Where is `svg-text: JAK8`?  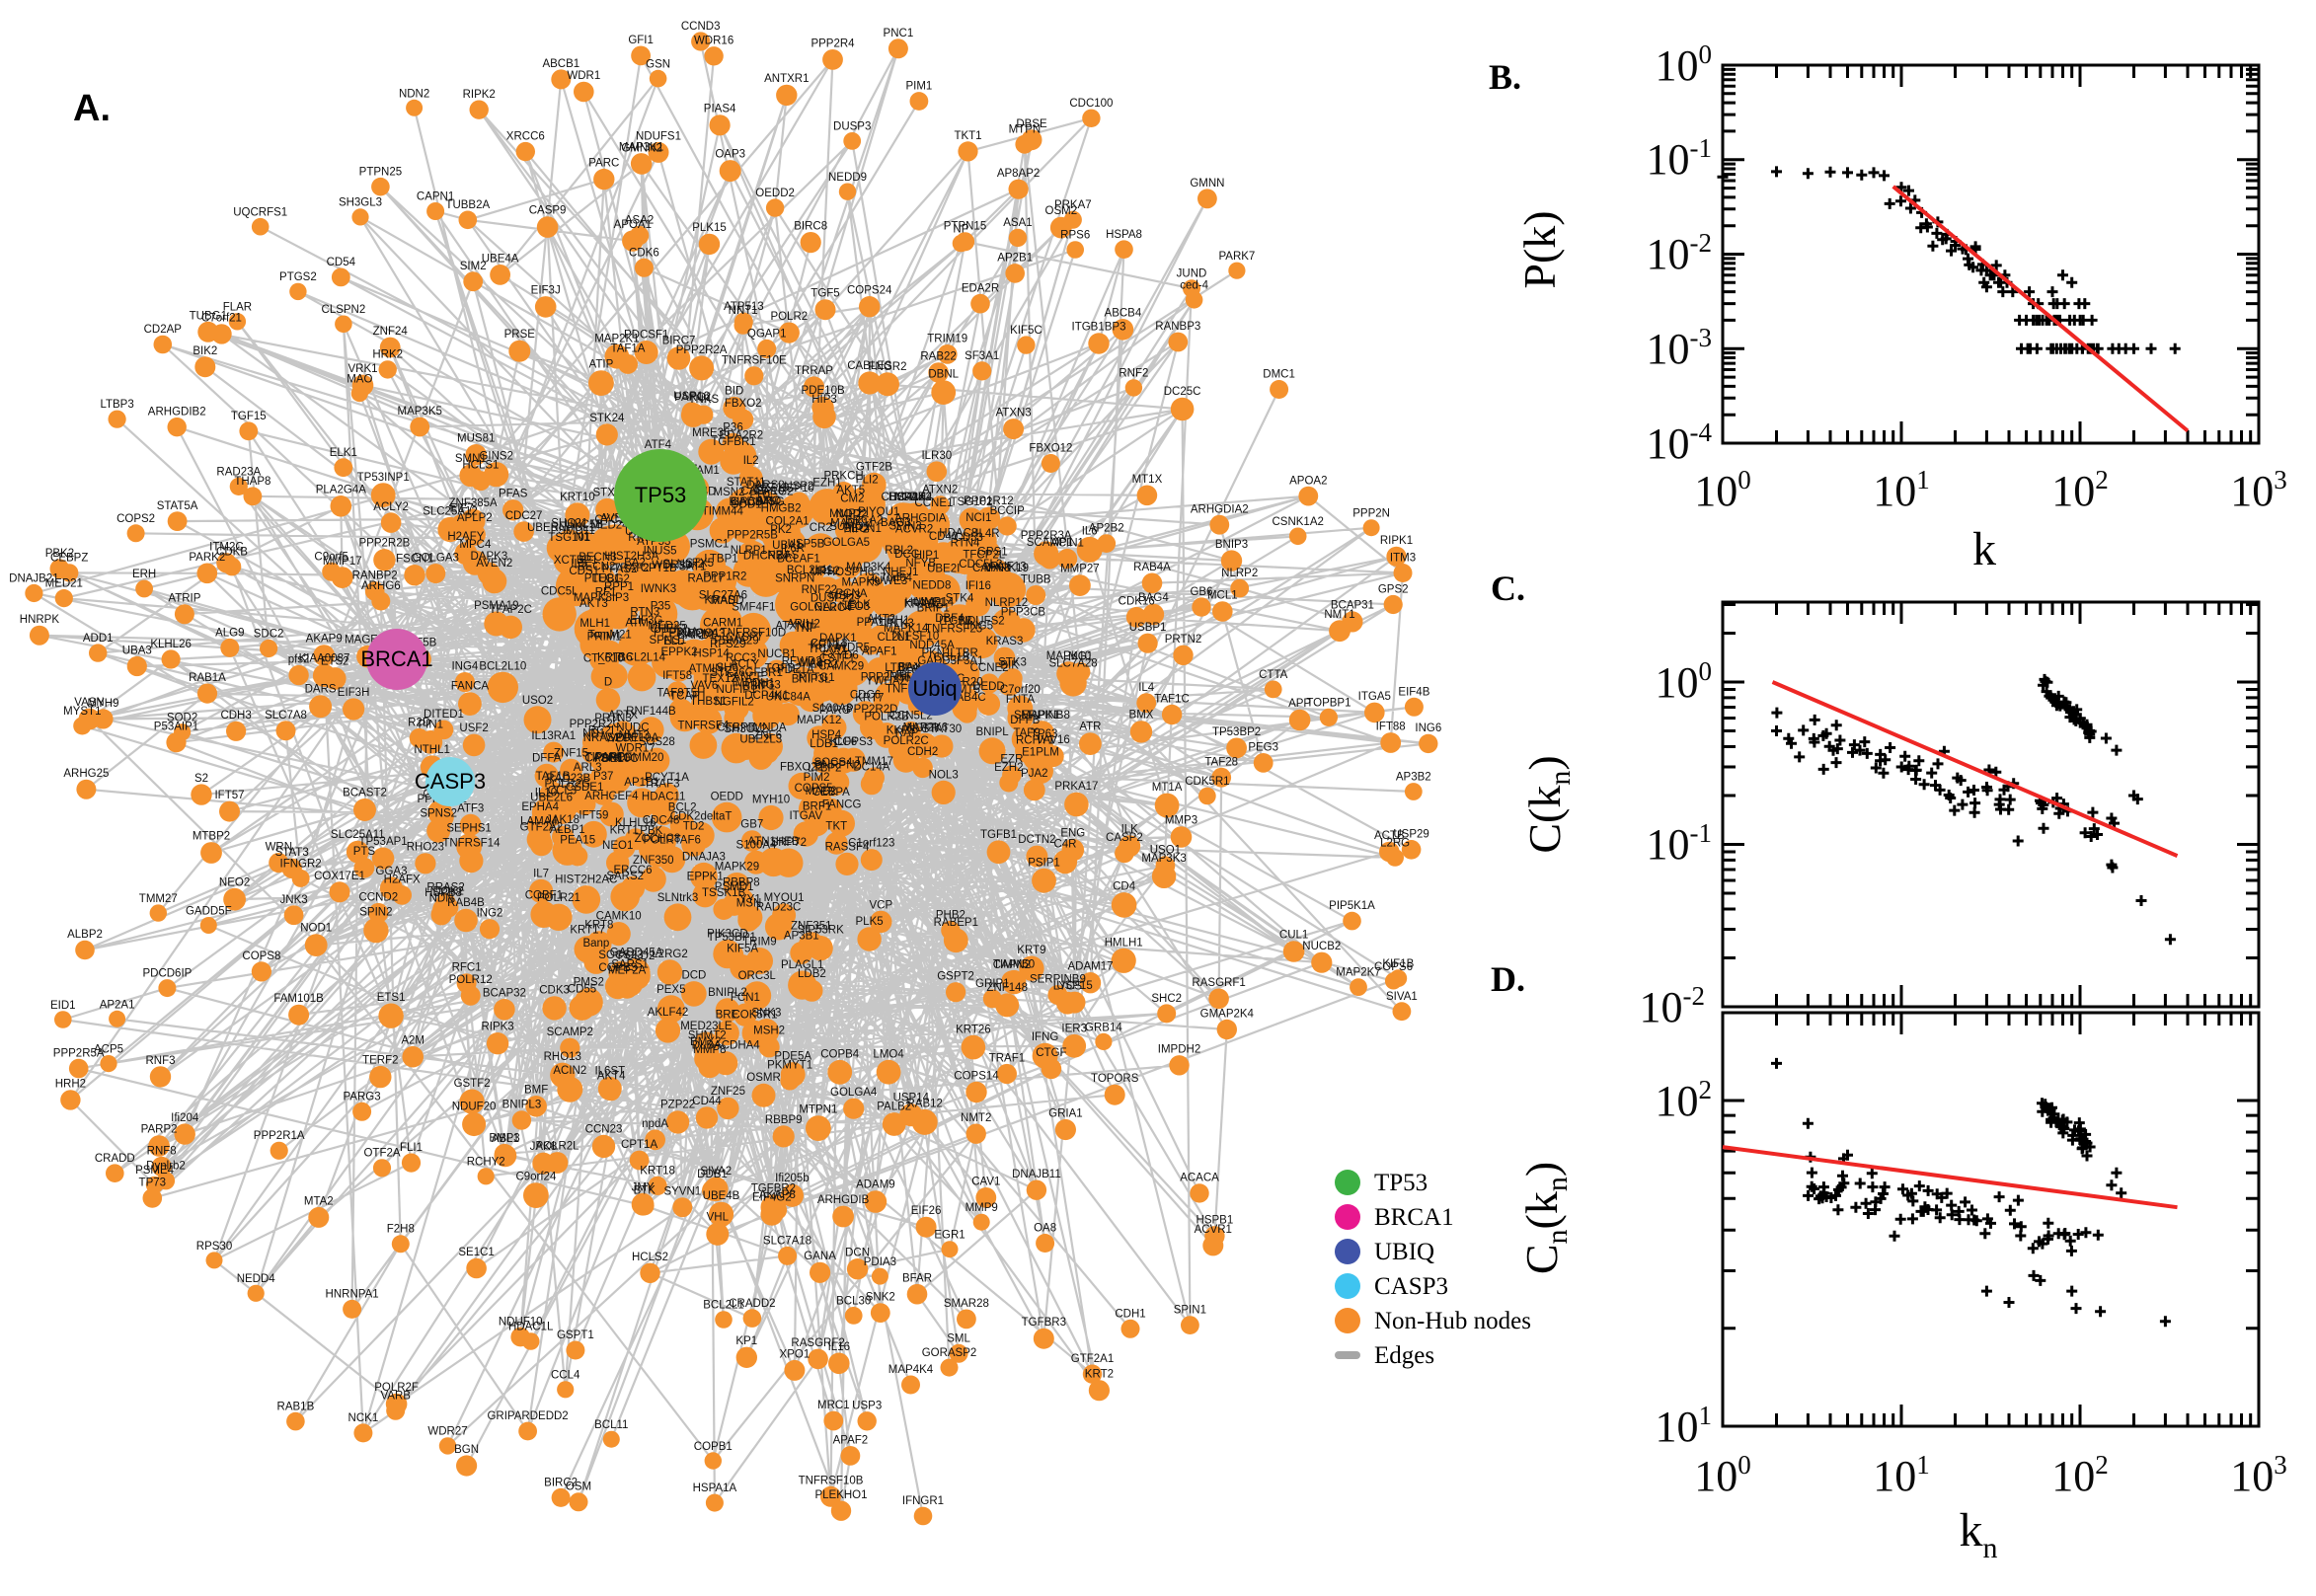 svg-text: JAK8 is located at coordinates (544, 1147).